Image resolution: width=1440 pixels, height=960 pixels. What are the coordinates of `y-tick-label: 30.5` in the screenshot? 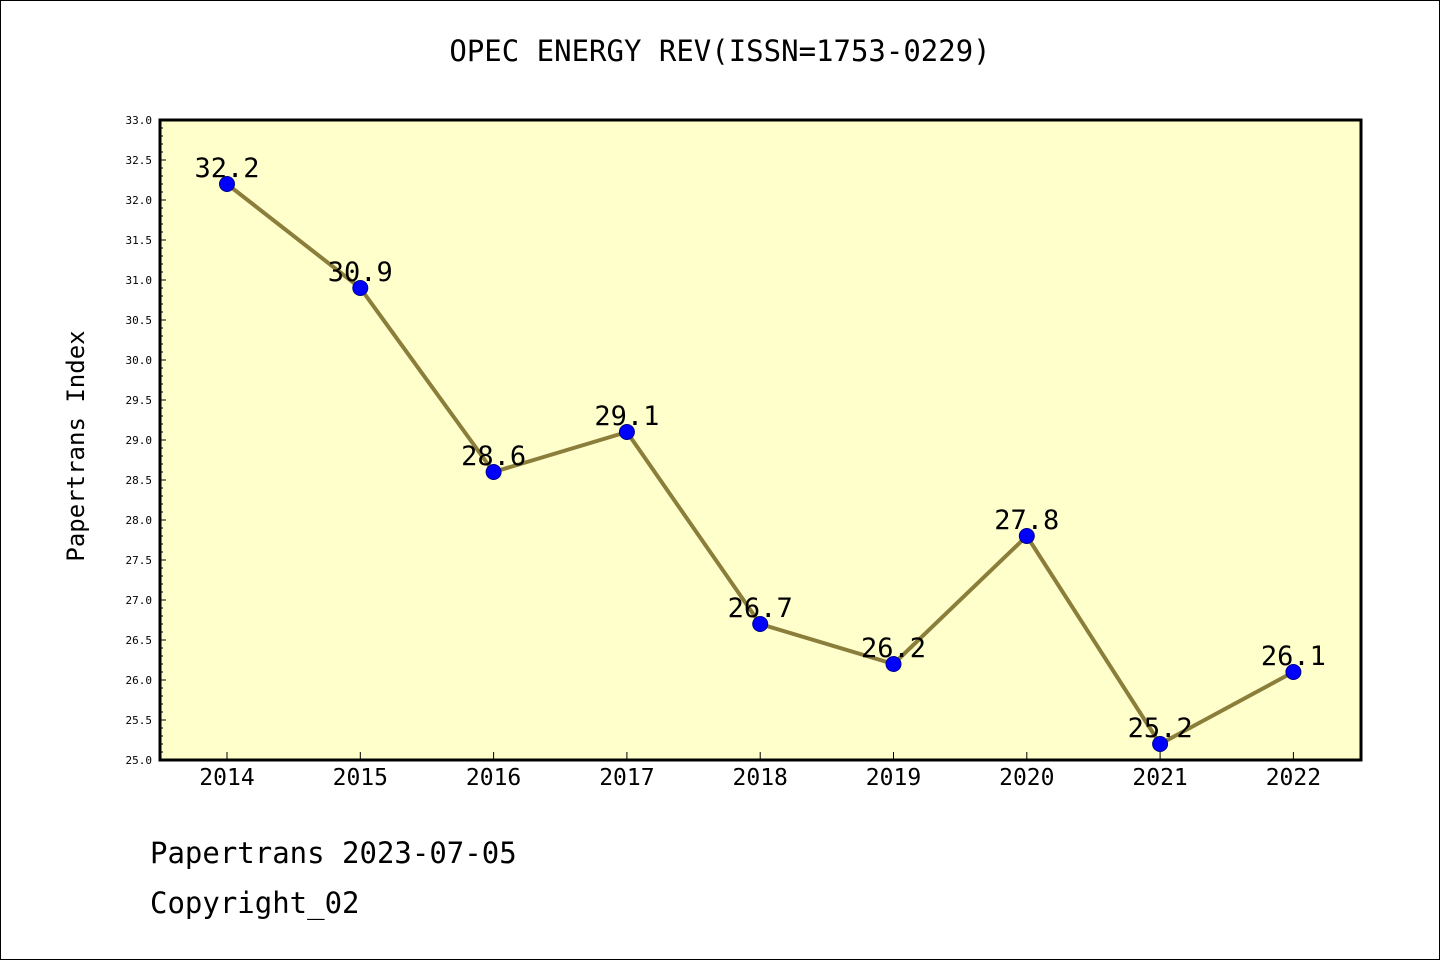 It's located at (139, 320).